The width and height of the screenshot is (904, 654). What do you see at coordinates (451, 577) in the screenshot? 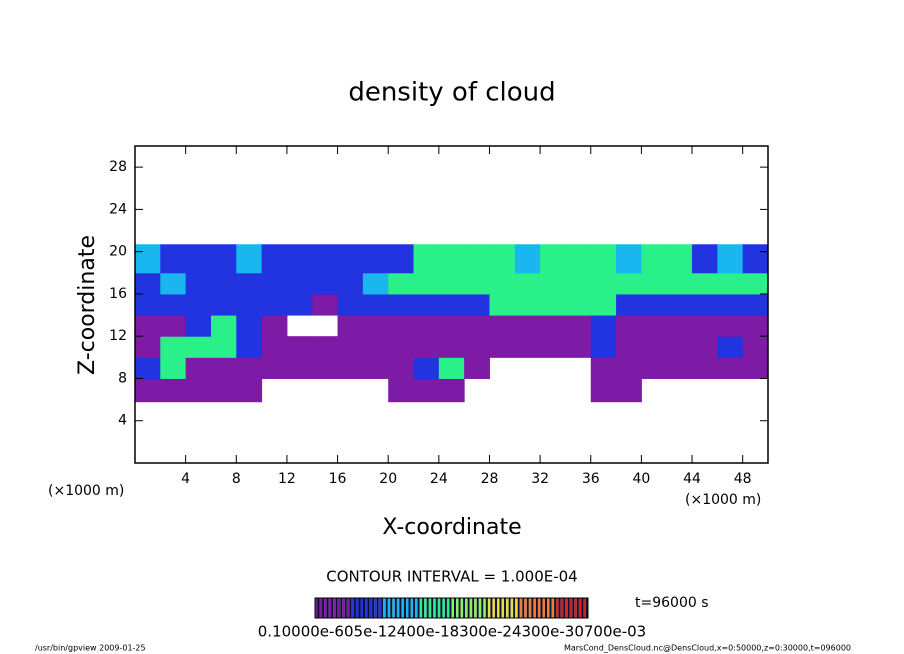
I see `contour-interval: CONTOUR INTERVAL = 1.000E-04` at bounding box center [451, 577].